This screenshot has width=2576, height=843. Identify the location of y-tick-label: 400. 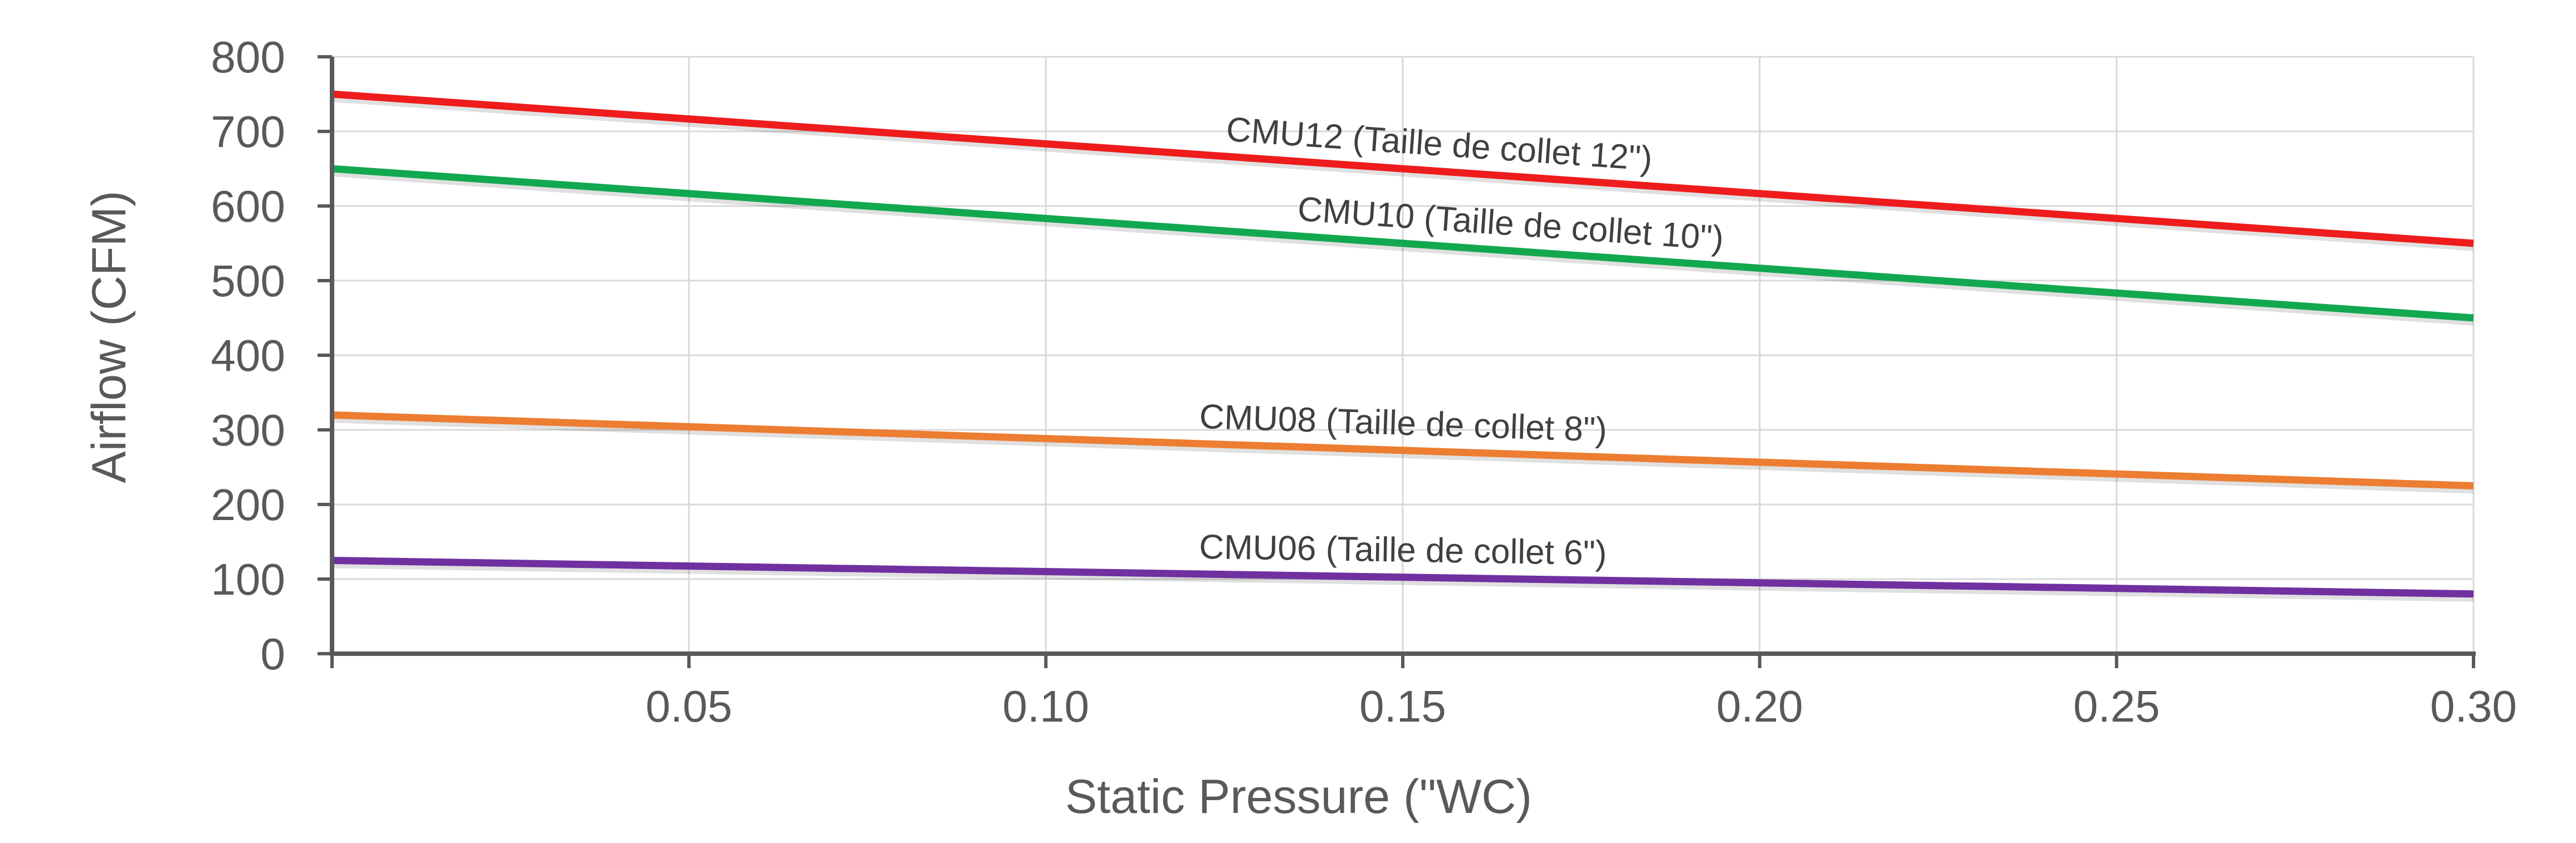
(248, 355).